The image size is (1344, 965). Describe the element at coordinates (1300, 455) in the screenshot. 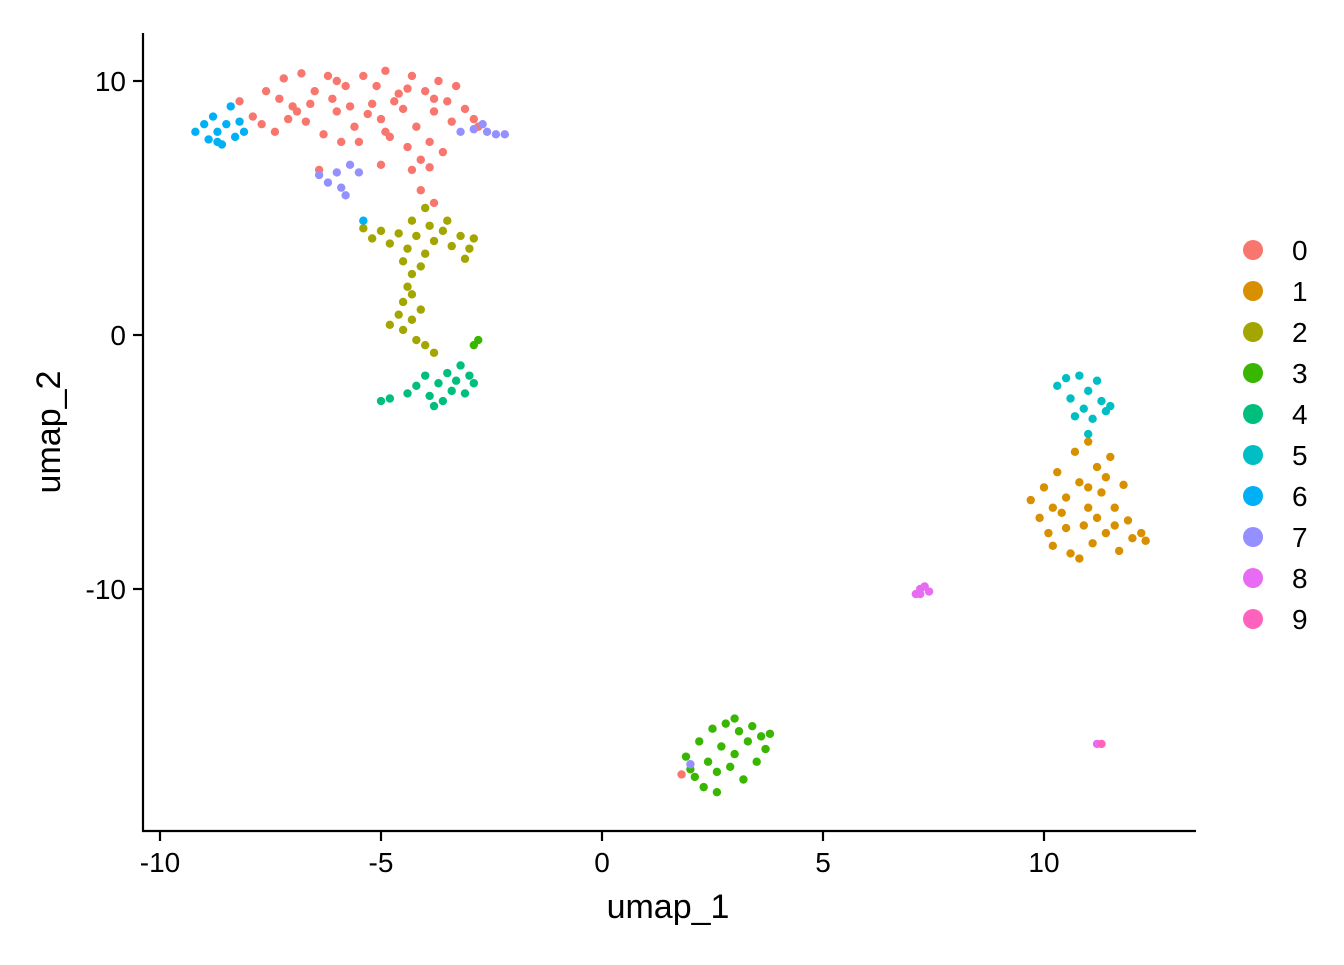

I see `legend-label: 5` at that location.